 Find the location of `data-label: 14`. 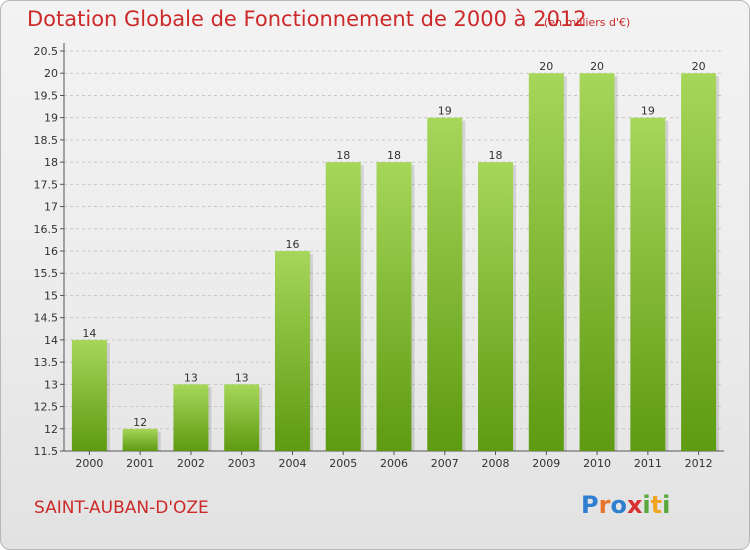

data-label: 14 is located at coordinates (89, 333).